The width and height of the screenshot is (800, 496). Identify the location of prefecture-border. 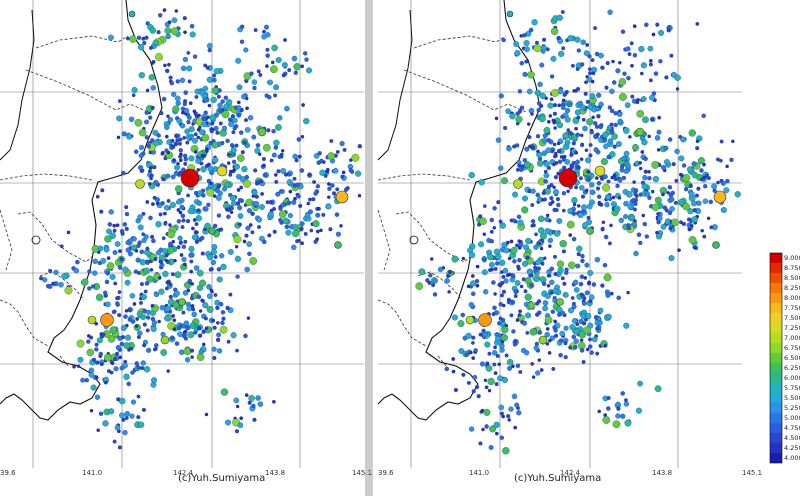
(24, 323).